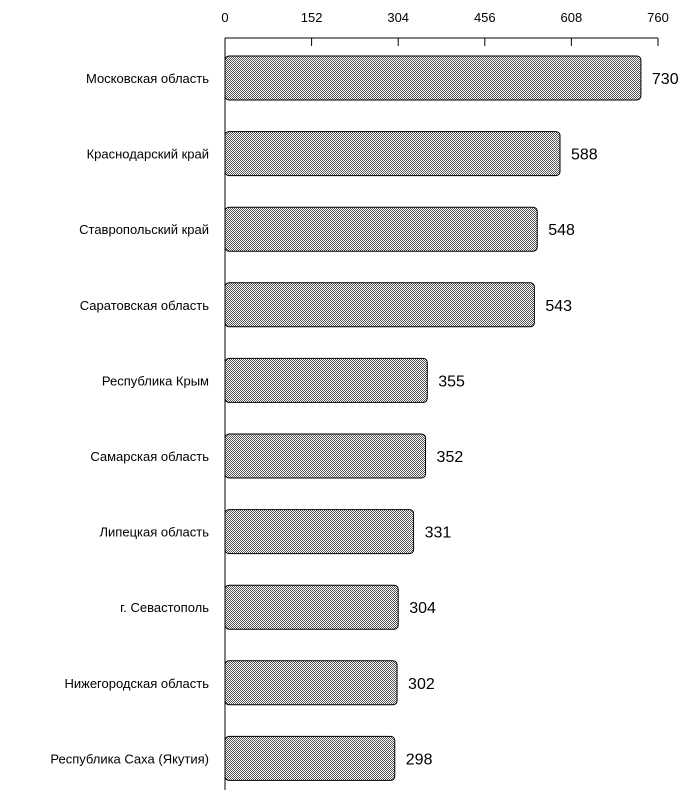  I want to click on category-label: Краснодарский край, so click(148, 154).